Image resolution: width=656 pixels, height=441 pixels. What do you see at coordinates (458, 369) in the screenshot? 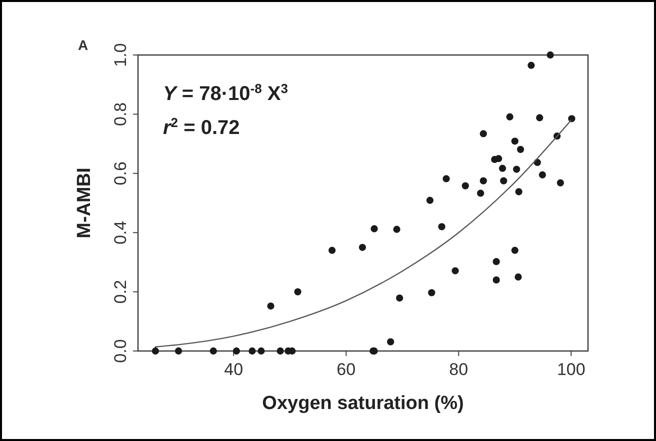
I see `x-tick-label: 80` at bounding box center [458, 369].